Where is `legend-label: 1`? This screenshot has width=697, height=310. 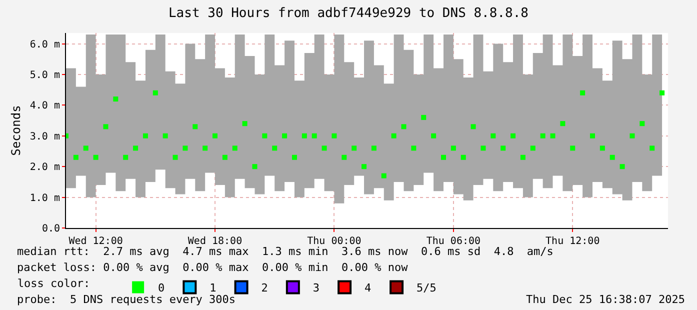 legend-label: 1 is located at coordinates (213, 288).